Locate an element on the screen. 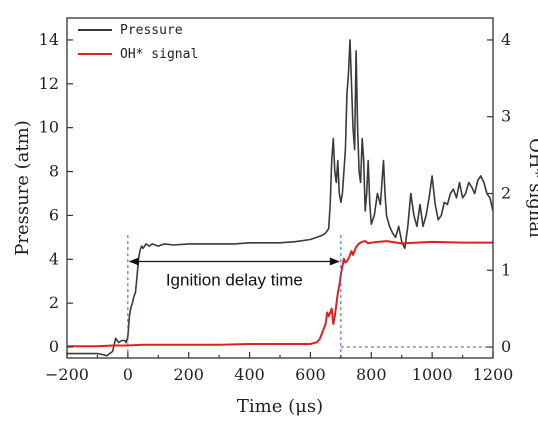 This screenshot has width=538, height=428. x-tick-label: 1200 is located at coordinates (493, 374).